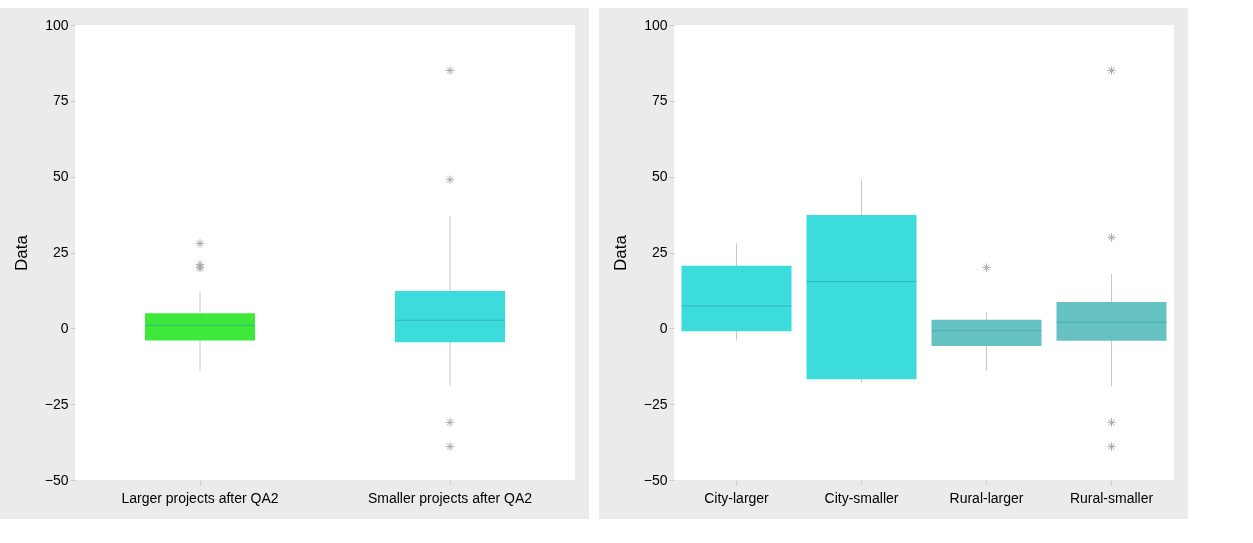 This screenshot has height=543, width=1253. Describe the element at coordinates (861, 497) in the screenshot. I see `x-tick-label: City-smaller` at that location.